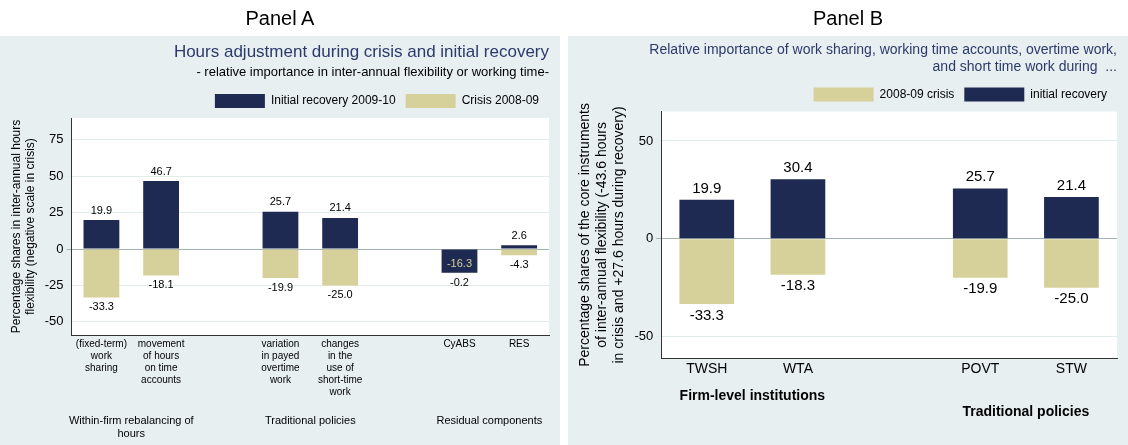 Image resolution: width=1128 pixels, height=445 pixels. What do you see at coordinates (917, 93) in the screenshot?
I see `legend-label: 2008-09 crisis` at bounding box center [917, 93].